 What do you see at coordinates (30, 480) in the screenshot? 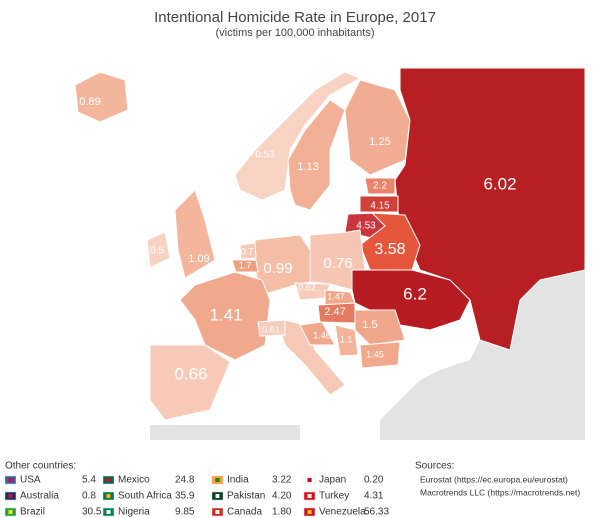
I see `country-name: USA` at bounding box center [30, 480].